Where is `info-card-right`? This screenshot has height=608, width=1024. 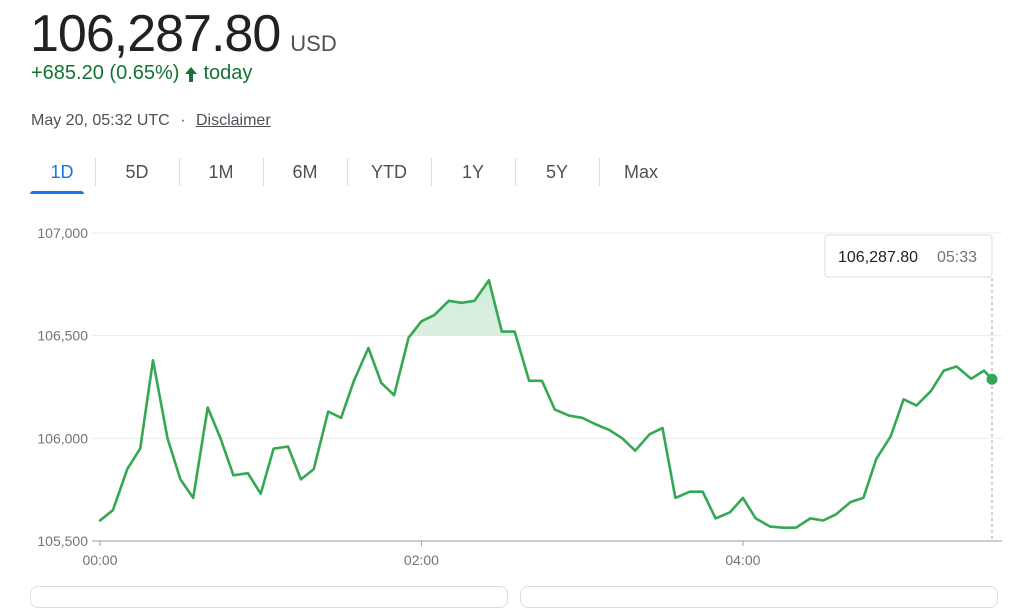
info-card-right is located at coordinates (759, 597).